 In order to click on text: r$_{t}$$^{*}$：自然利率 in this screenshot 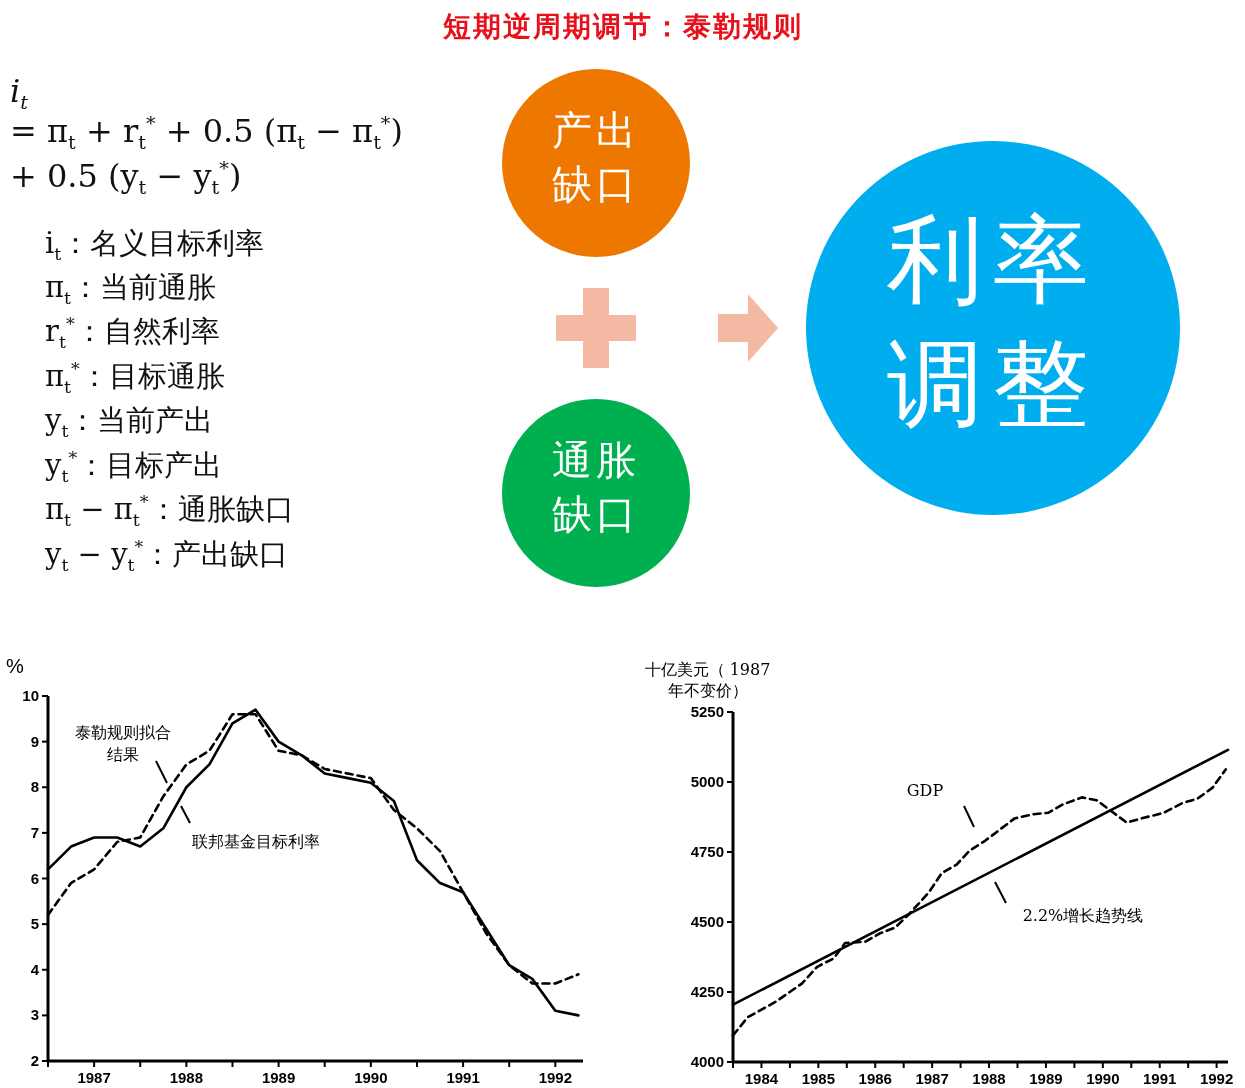, I will do `click(132, 332)`.